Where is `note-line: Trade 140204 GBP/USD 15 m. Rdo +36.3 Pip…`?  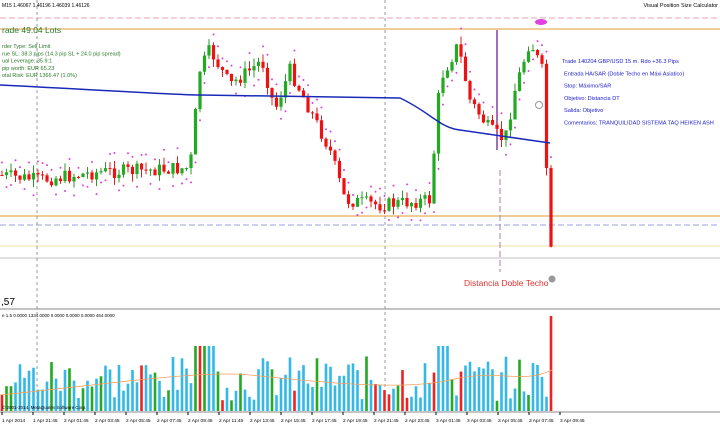 note-line: Trade 140204 GBP/USD 15 m. Rdo +36.3 Pip… is located at coordinates (620, 62).